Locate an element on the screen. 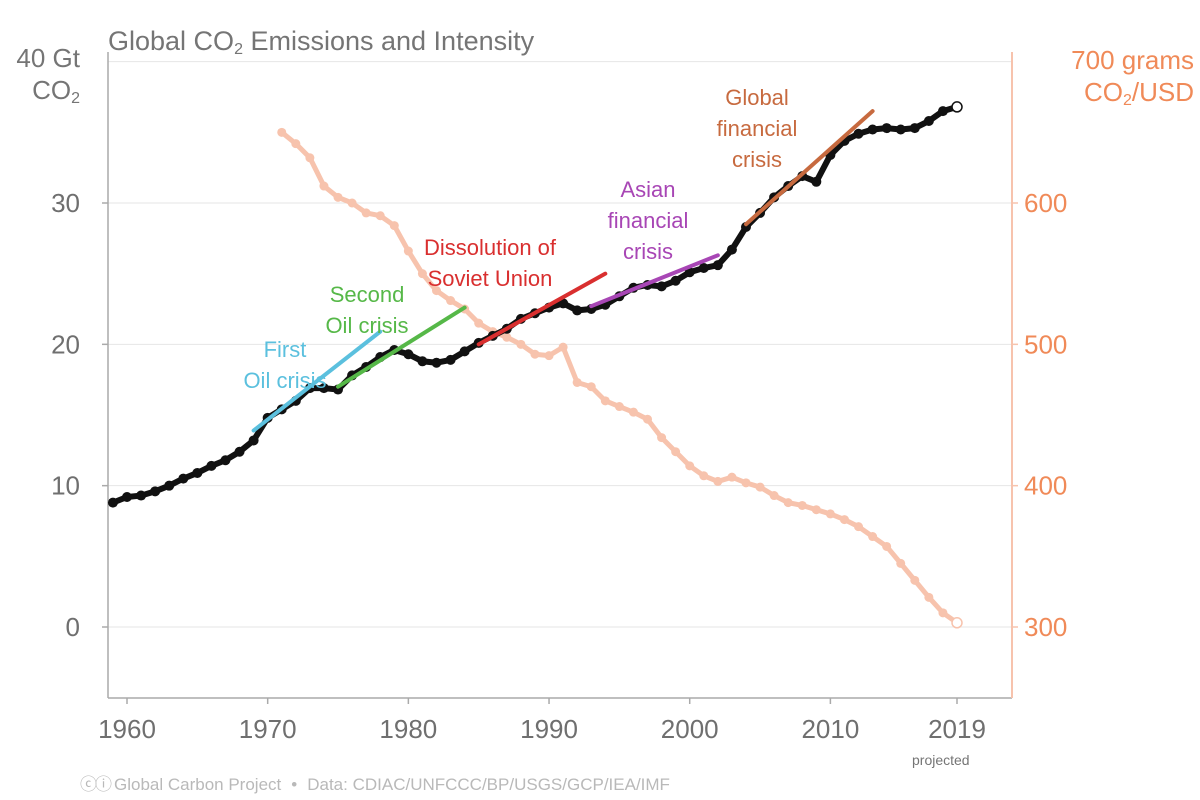 Image resolution: width=1200 pixels, height=800 pixels. annotation-label: First is located at coordinates (285, 349).